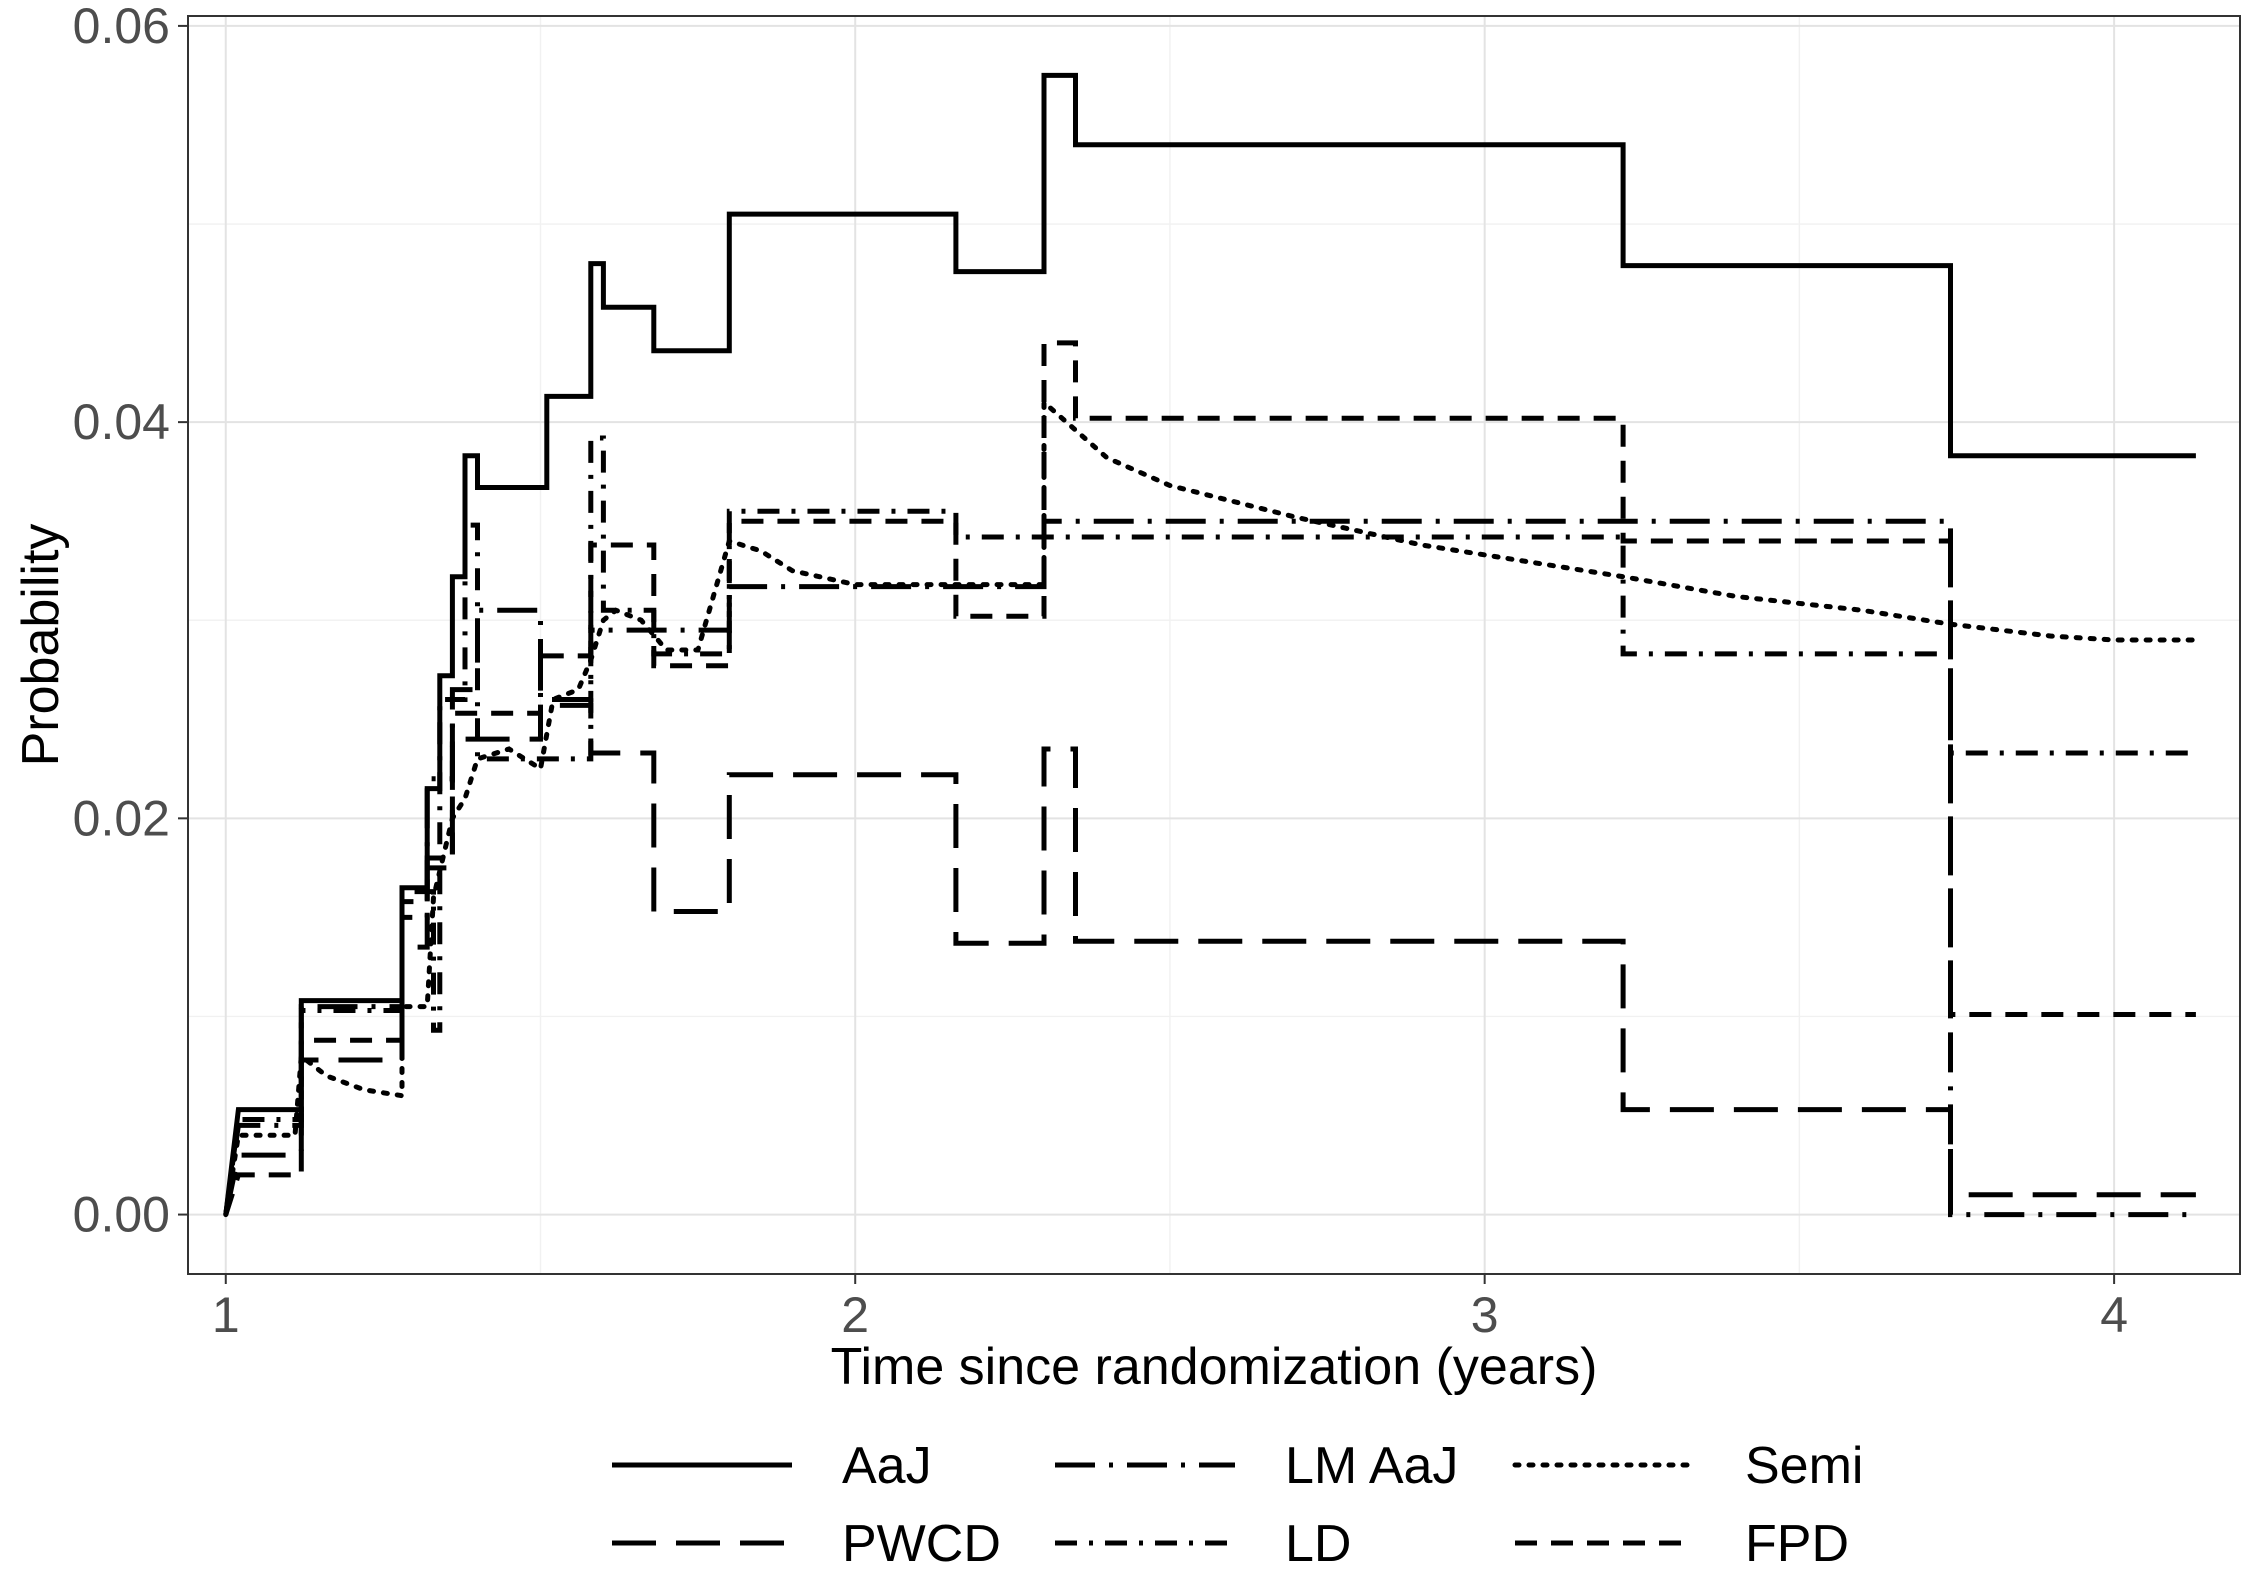 This screenshot has height=1587, width=2244. Describe the element at coordinates (855, 1315) in the screenshot. I see `x-tick-label: 2` at that location.